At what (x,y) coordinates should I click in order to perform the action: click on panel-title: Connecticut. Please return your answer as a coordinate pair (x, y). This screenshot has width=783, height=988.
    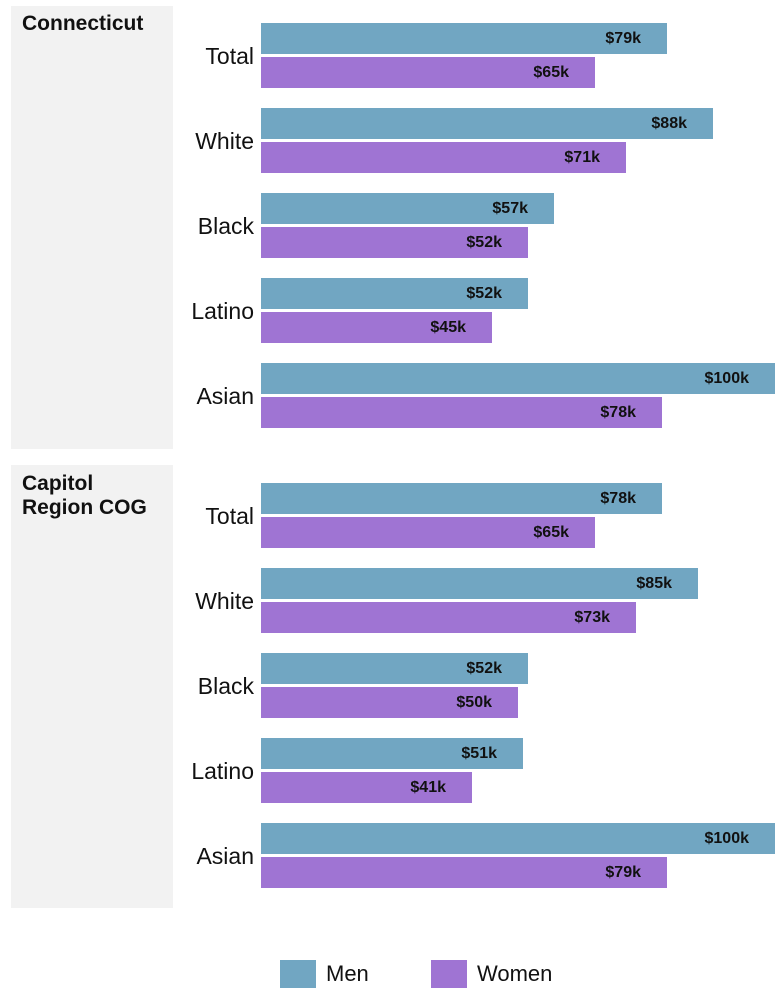
    Looking at the image, I should click on (97, 24).